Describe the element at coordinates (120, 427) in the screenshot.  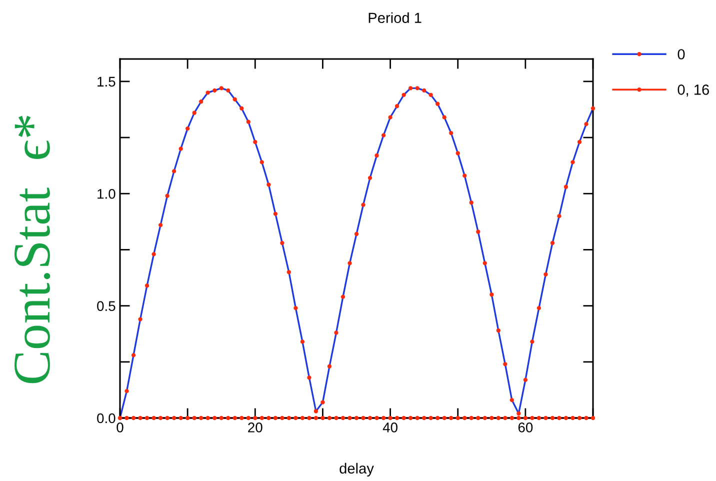
I see `x-tick-label: 0` at that location.